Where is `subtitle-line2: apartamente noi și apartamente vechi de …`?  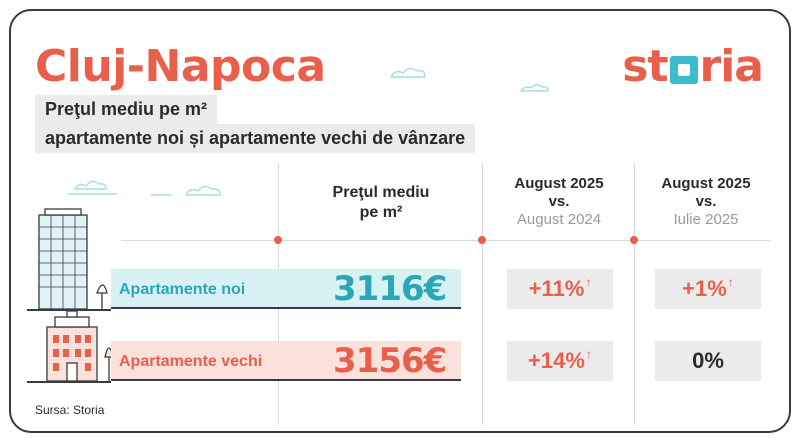
subtitle-line2: apartamente noi și apartamente vechi de … is located at coordinates (255, 138).